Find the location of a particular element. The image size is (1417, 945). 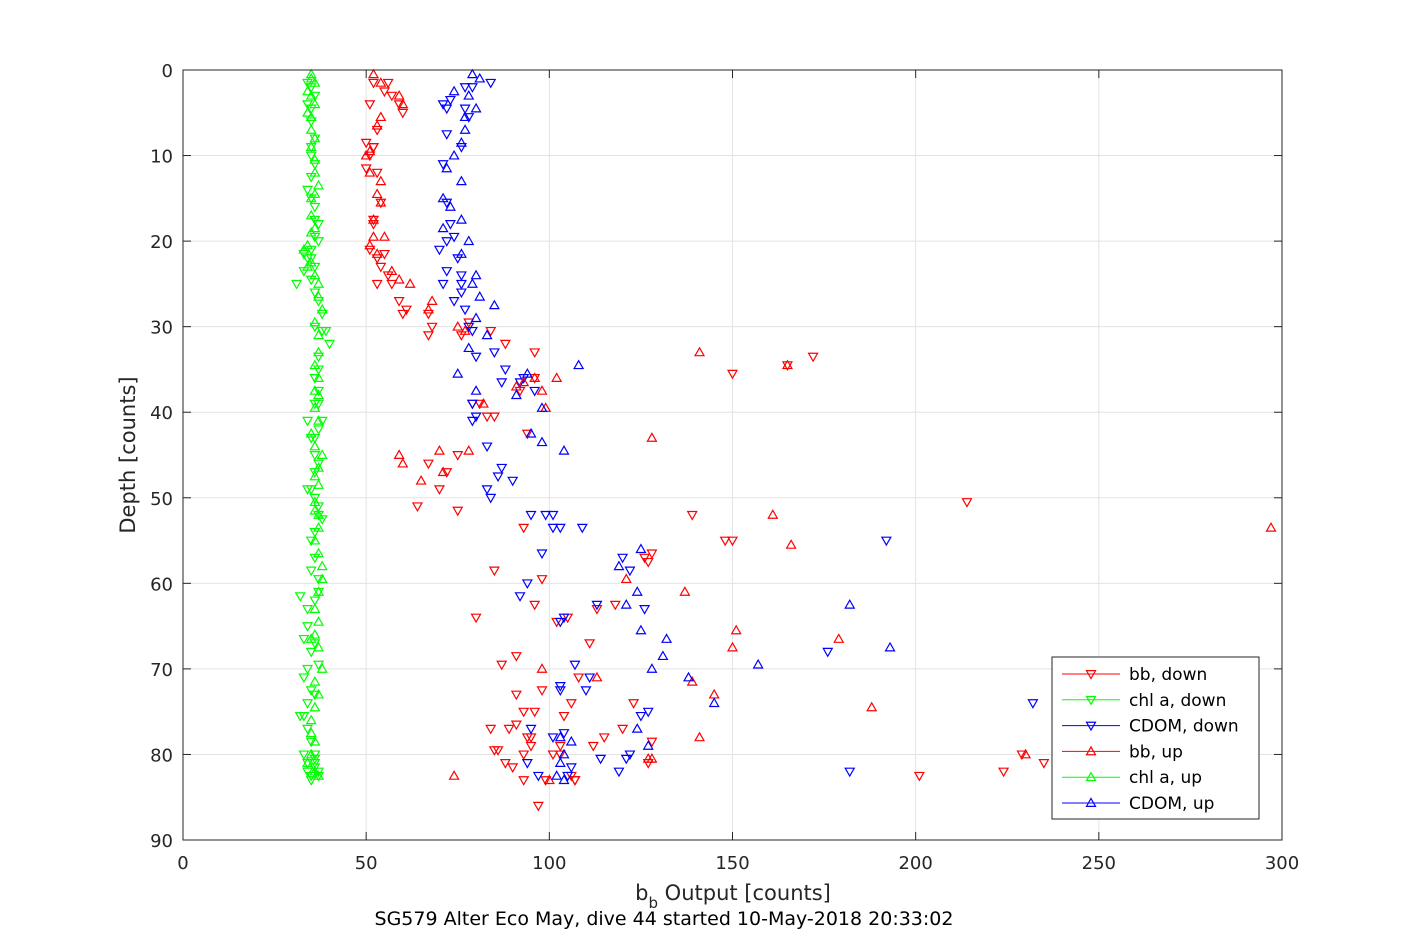

legend-label: chl a, down is located at coordinates (1177, 701).